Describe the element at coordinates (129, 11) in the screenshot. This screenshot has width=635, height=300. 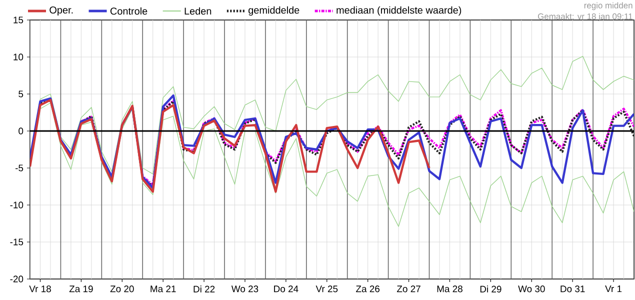
I see `legend-label: Controle` at that location.